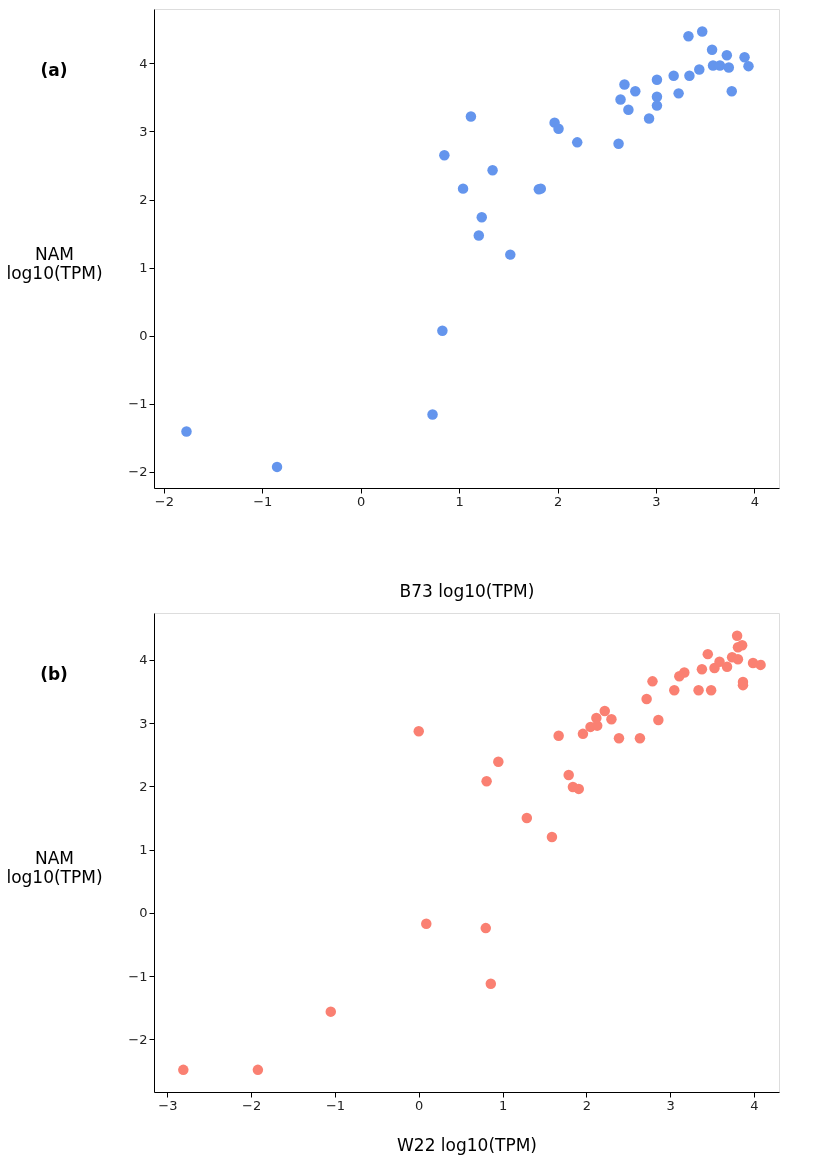 Image resolution: width=832 pixels, height=1171 pixels. Describe the element at coordinates (467, 1144) in the screenshot. I see `x-axis-title: W22 log10(TPM)` at that location.